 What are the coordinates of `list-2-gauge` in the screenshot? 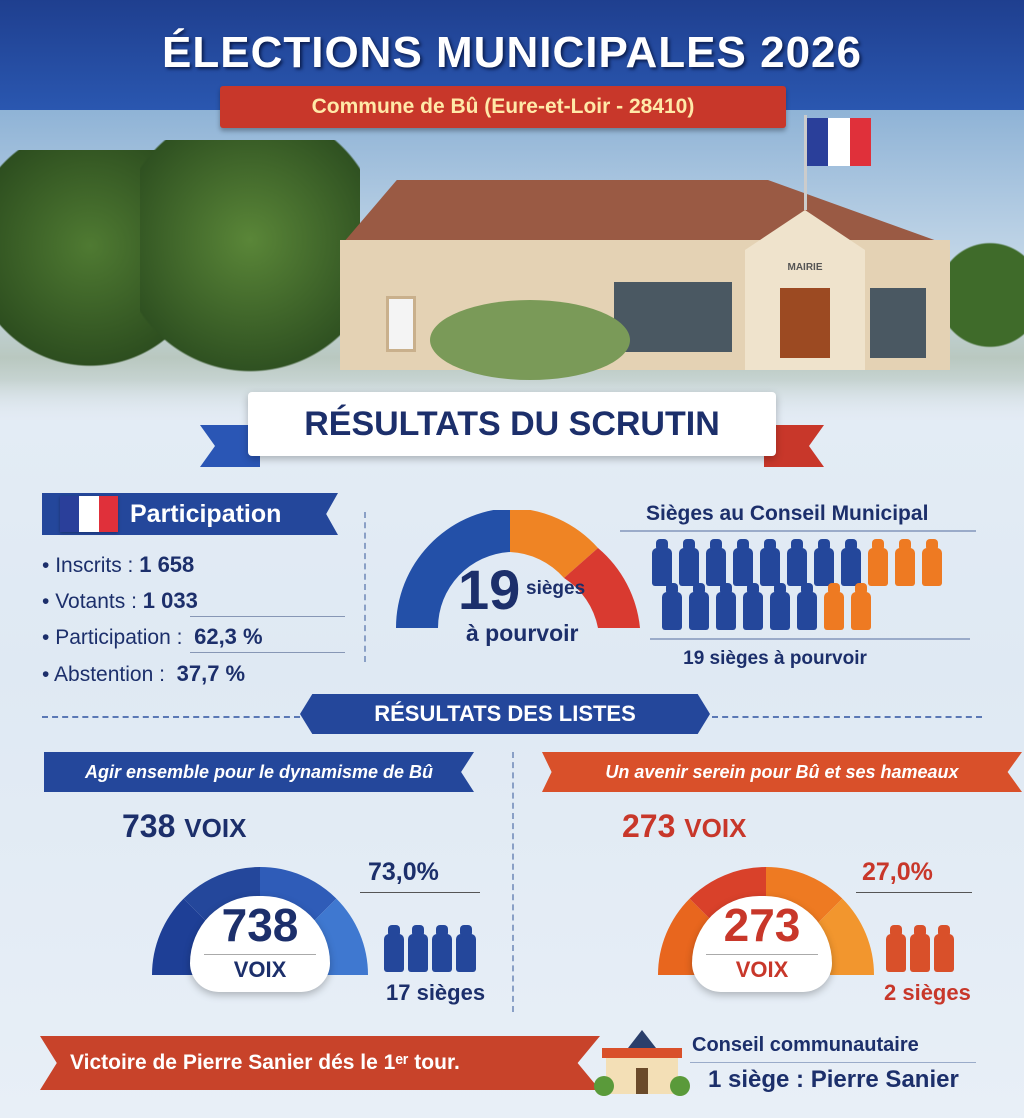 It's located at (766, 921).